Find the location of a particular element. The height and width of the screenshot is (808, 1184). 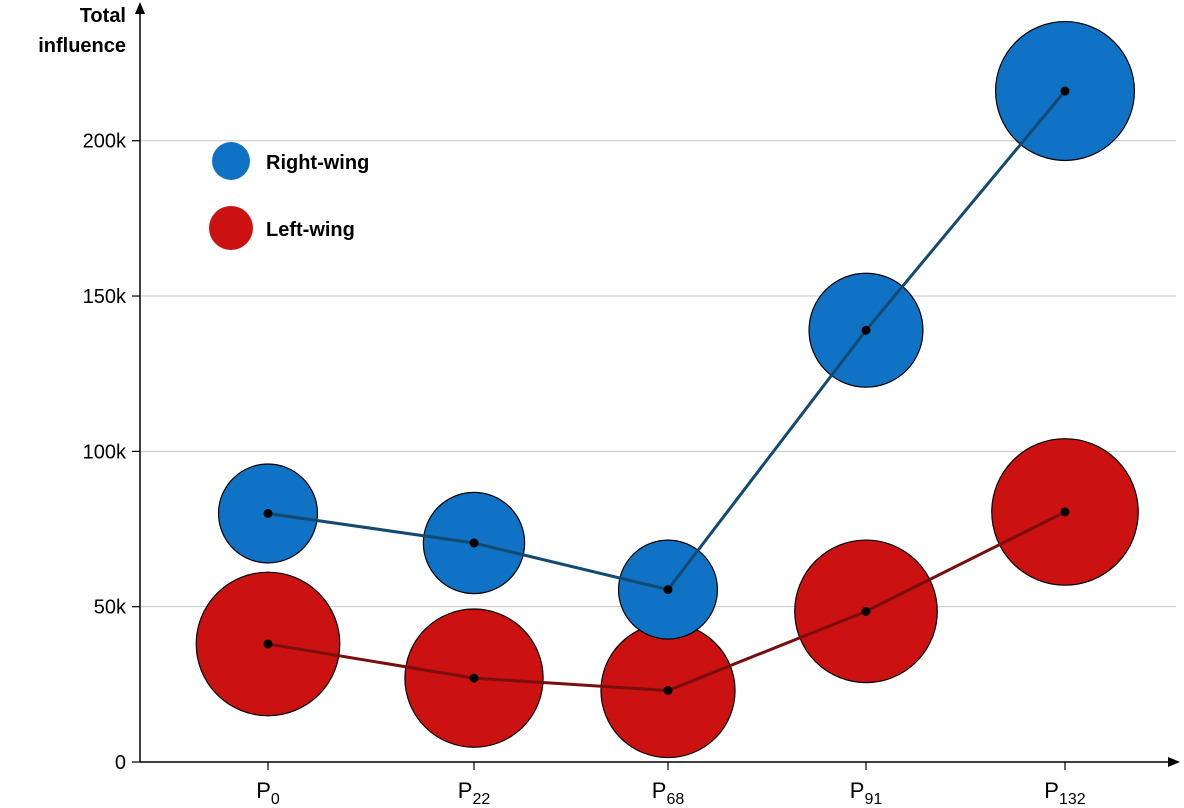

y-tick-label-200k: 200k is located at coordinates (105, 142).